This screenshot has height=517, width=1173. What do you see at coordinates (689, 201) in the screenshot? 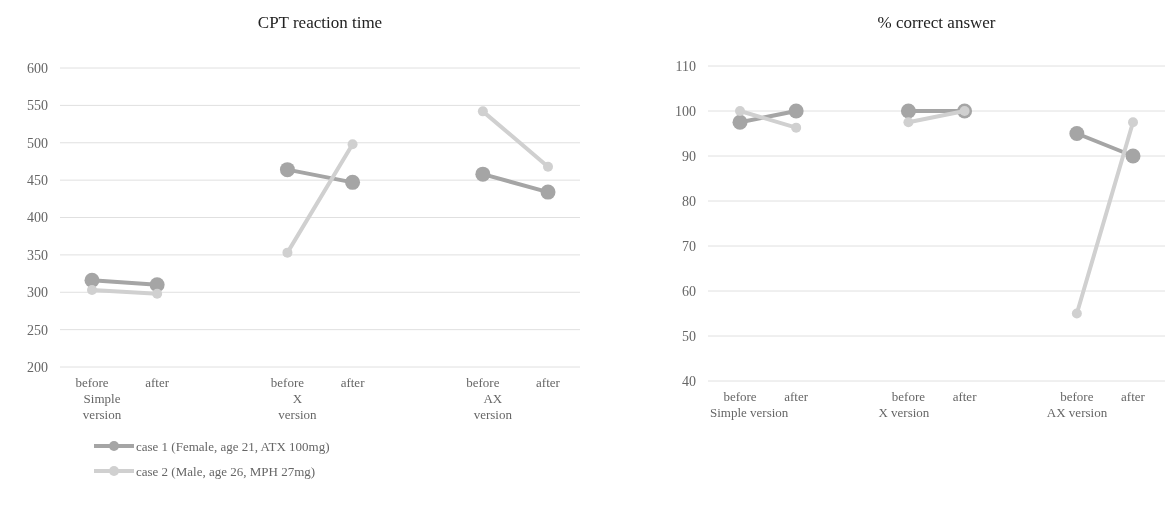
I see `y-tick-label: 80` at bounding box center [689, 201].